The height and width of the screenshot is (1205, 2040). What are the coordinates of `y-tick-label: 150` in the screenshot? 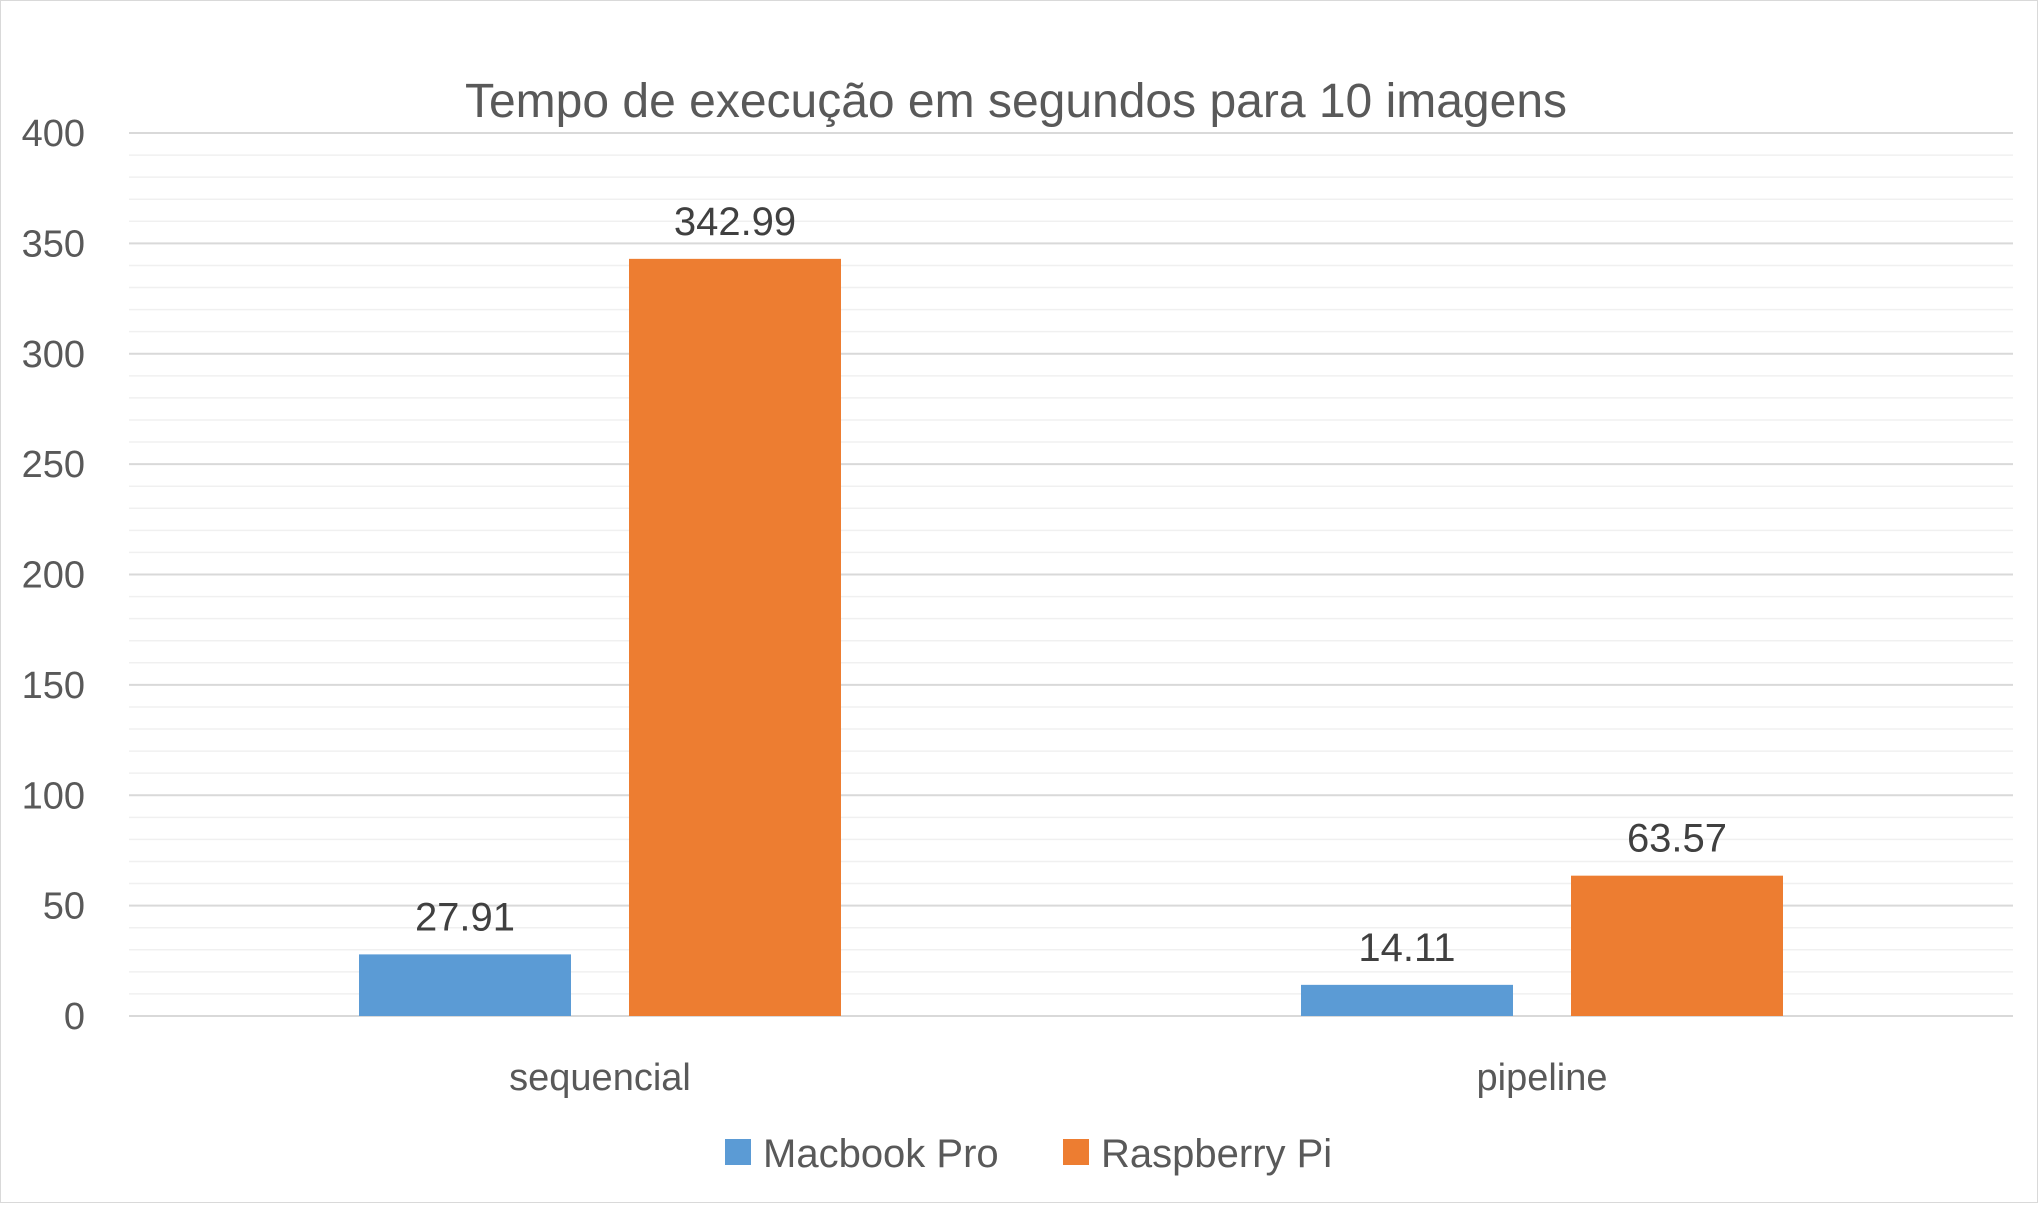 It's located at (53, 686).